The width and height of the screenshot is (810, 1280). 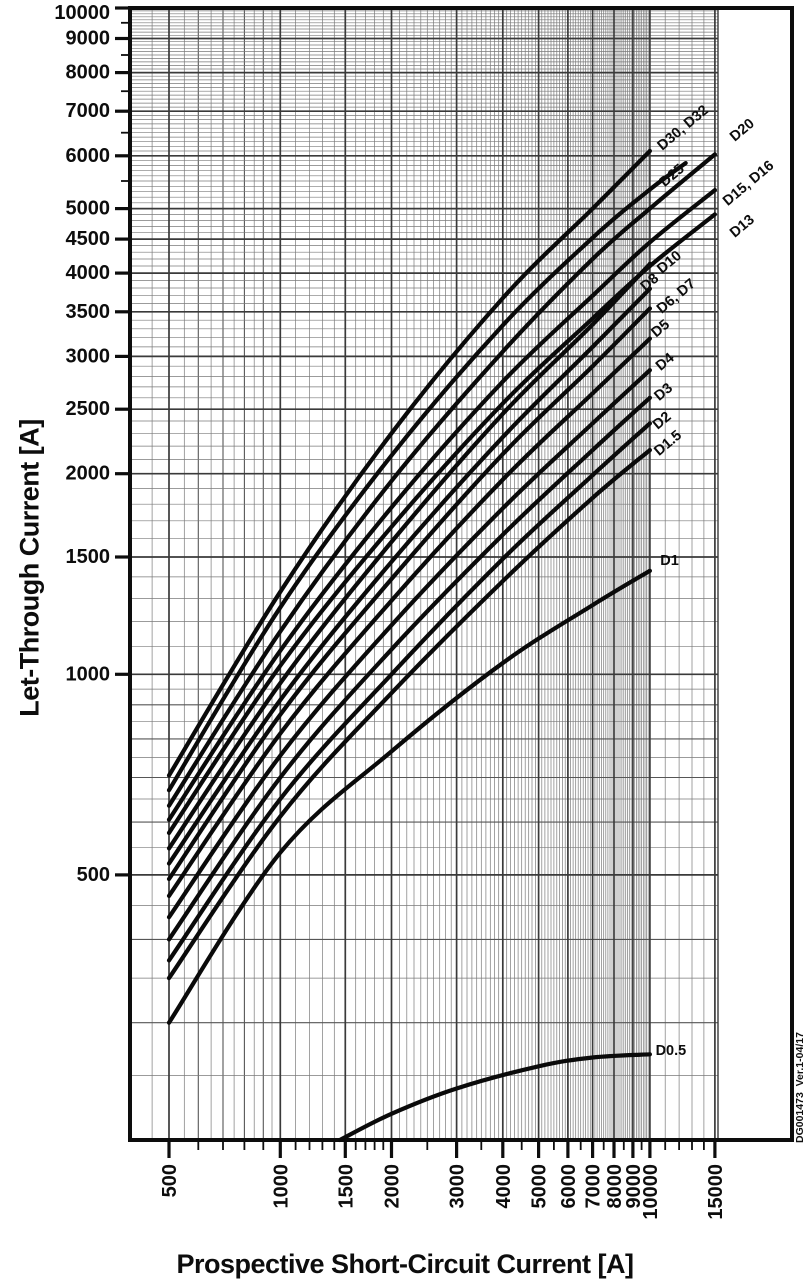 What do you see at coordinates (669, 561) in the screenshot?
I see `curve-label-D1: D1` at bounding box center [669, 561].